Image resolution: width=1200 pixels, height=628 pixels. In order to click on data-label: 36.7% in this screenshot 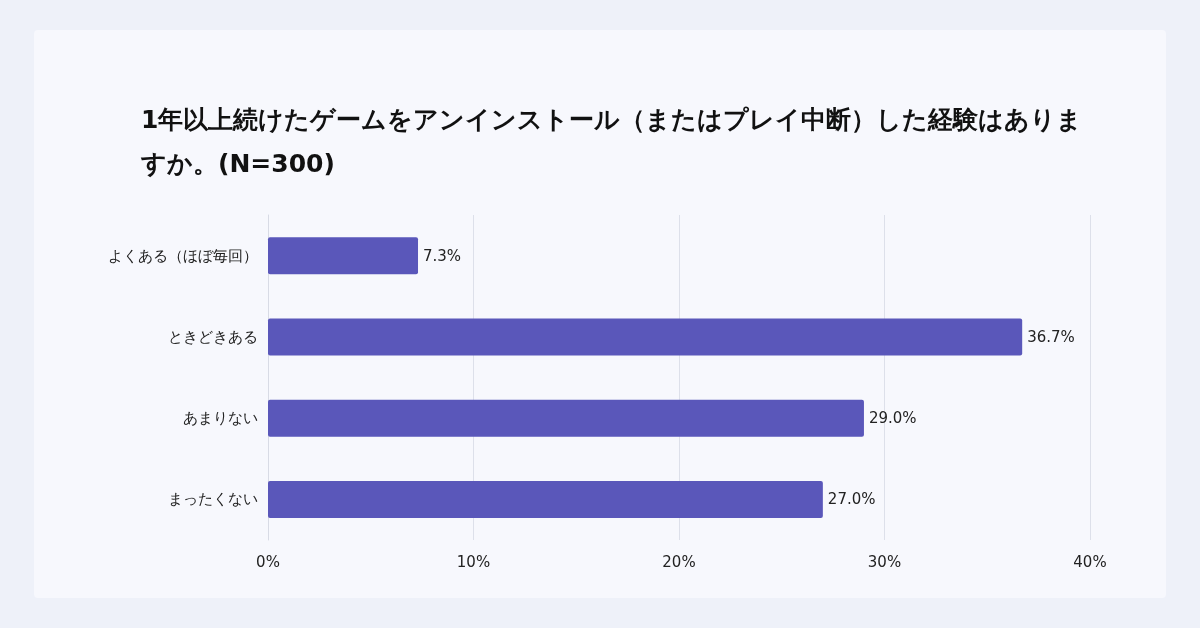, I will do `click(1051, 336)`.